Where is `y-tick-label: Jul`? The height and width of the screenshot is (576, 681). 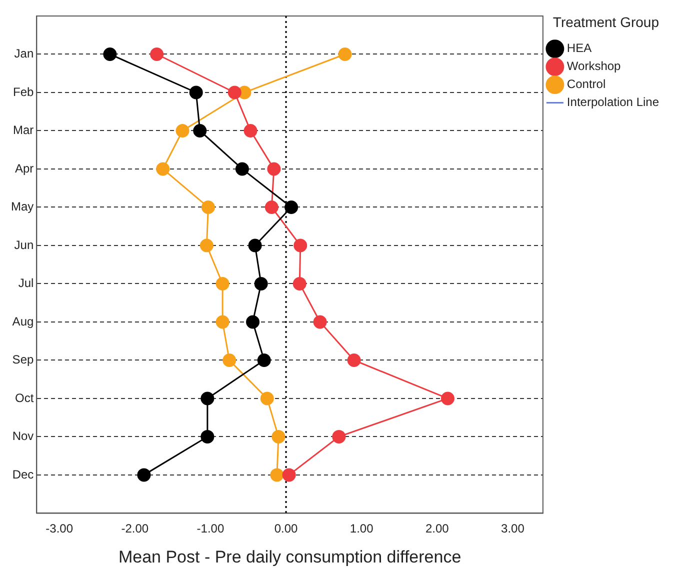
y-tick-label: Jul is located at coordinates (26, 283).